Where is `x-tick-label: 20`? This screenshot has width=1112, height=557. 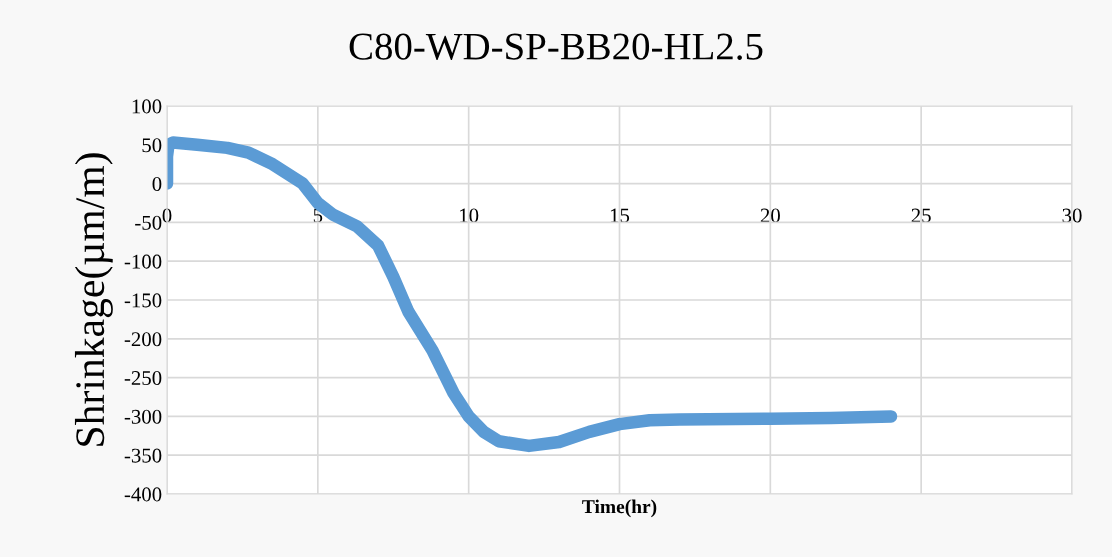 x-tick-label: 20 is located at coordinates (770, 215).